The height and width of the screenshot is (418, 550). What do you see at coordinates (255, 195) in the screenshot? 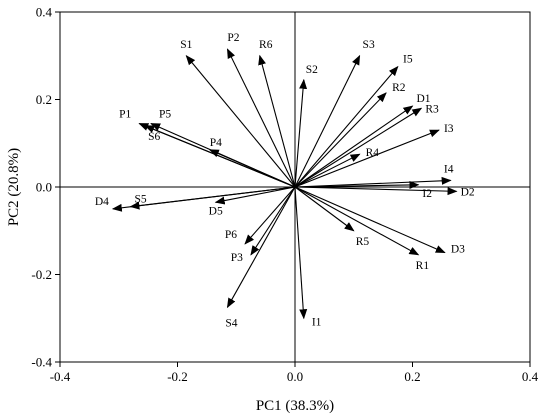
I see `vector-D5` at bounding box center [255, 195].